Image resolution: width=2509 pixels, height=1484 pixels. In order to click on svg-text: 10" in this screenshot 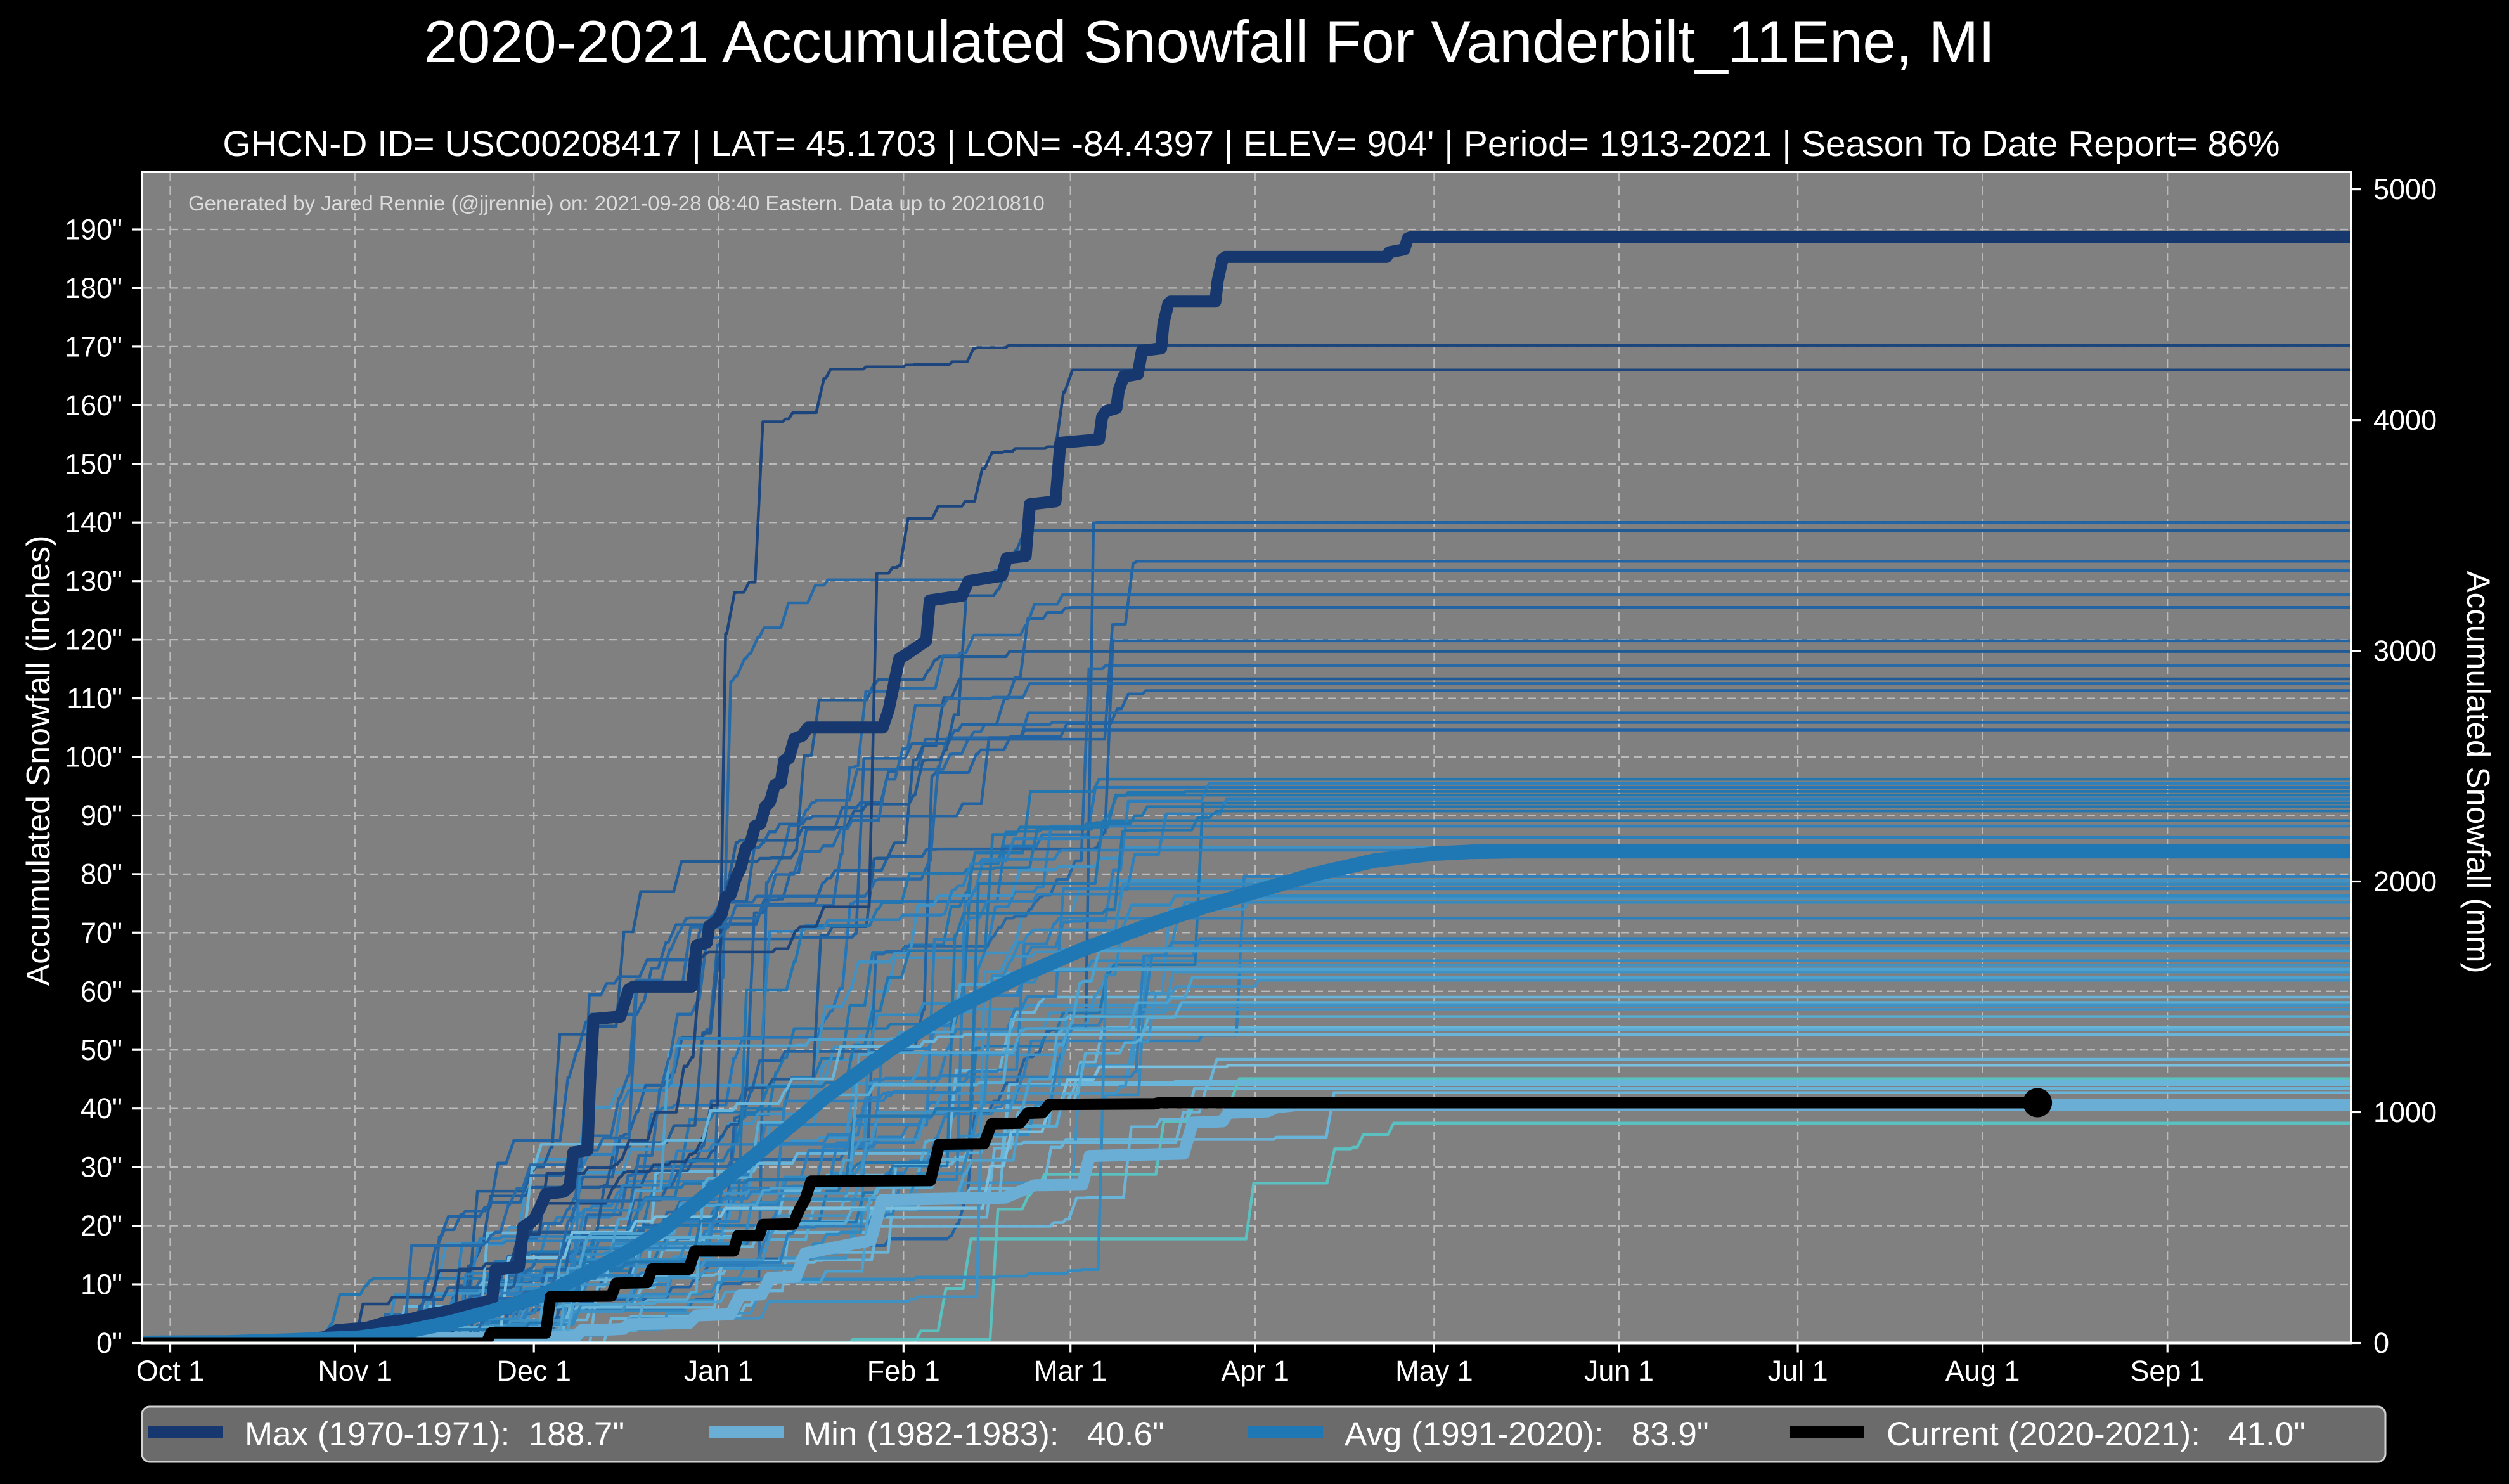, I will do `click(101, 1284)`.